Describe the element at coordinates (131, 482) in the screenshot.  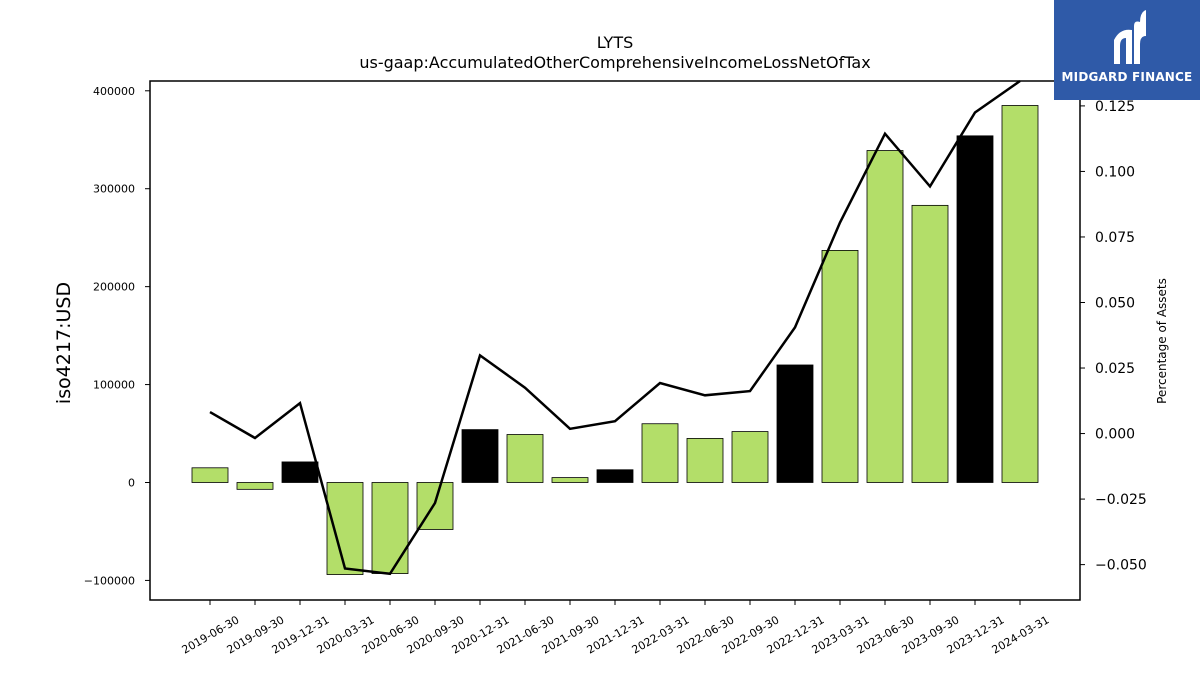
I see `y-tick-label: 0` at that location.